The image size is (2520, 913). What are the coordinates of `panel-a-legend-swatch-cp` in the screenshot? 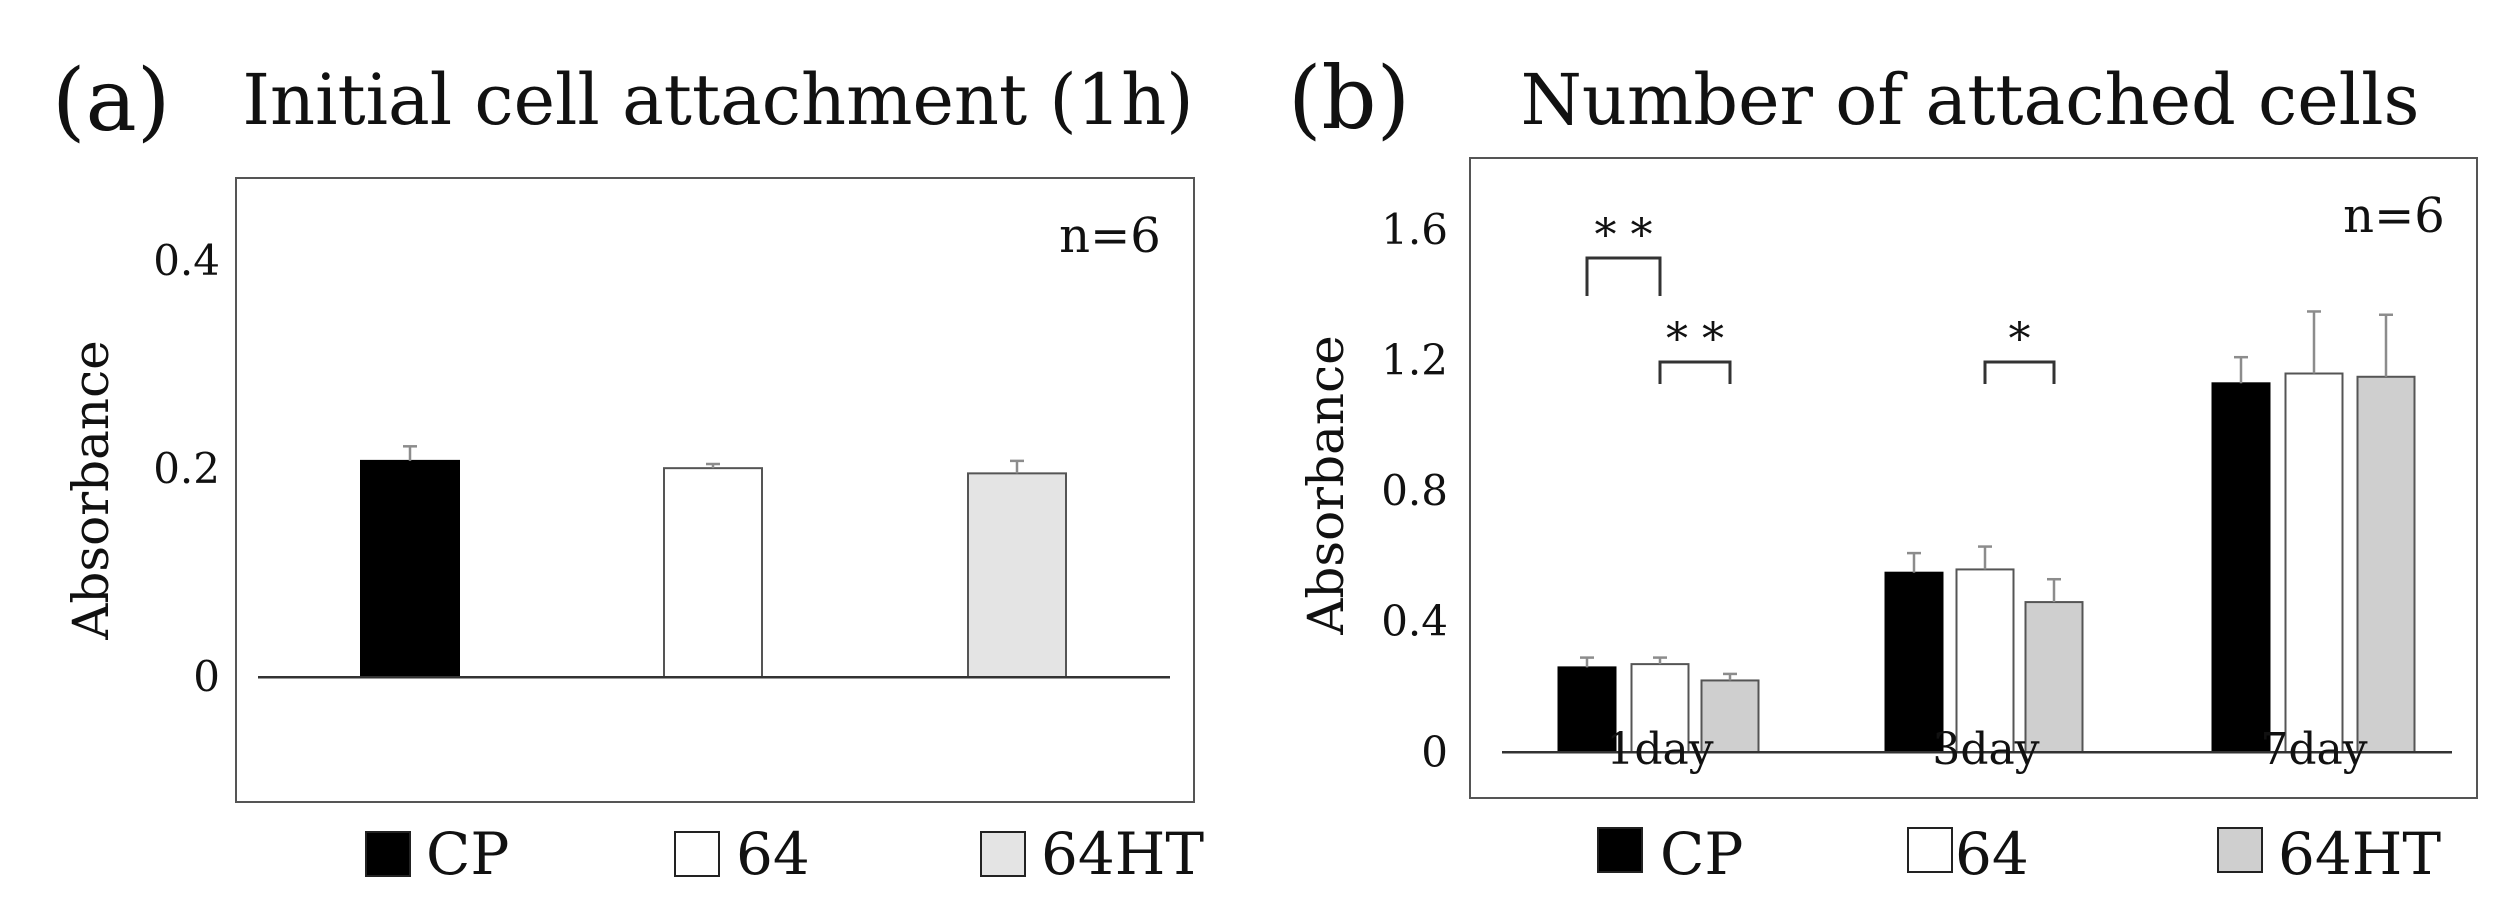 It's located at (388, 854).